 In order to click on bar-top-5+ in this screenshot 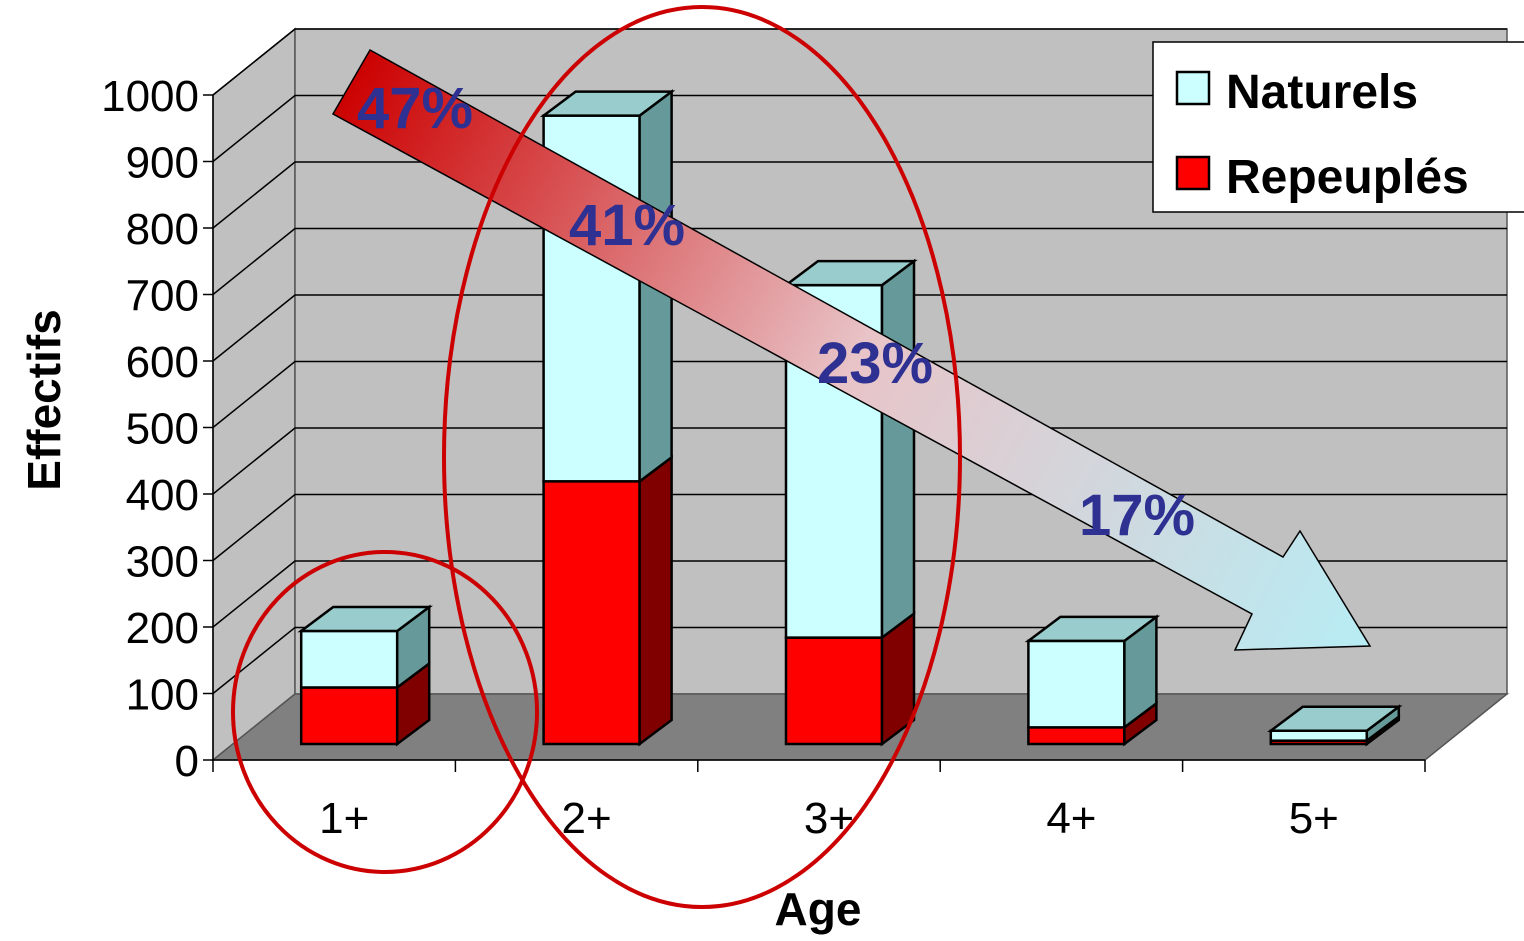, I will do `click(1335, 718)`.